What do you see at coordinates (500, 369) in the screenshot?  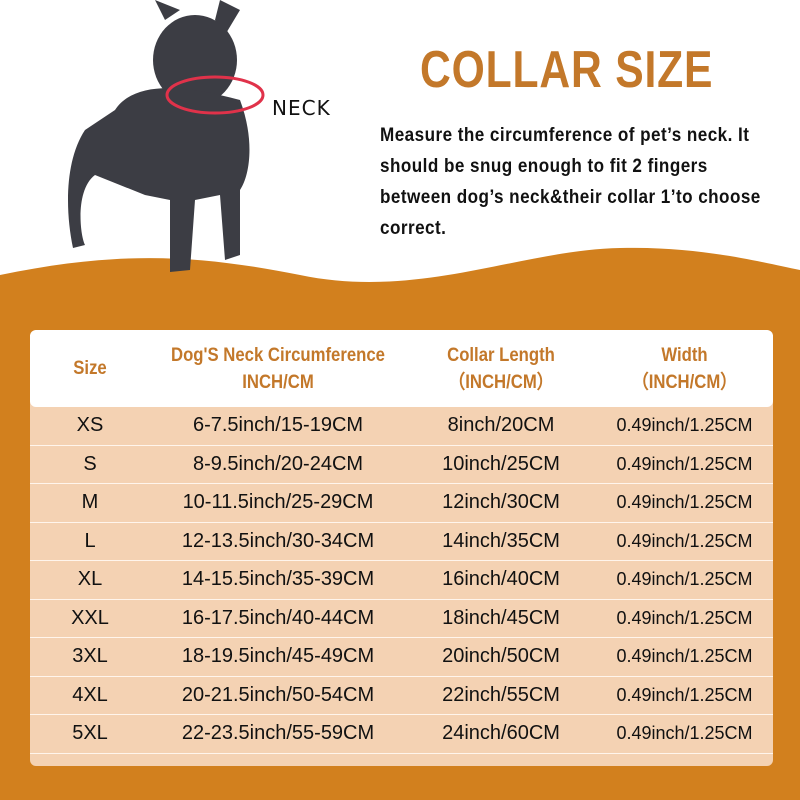 I see `header-length: Collar Length （INCH/CM）` at bounding box center [500, 369].